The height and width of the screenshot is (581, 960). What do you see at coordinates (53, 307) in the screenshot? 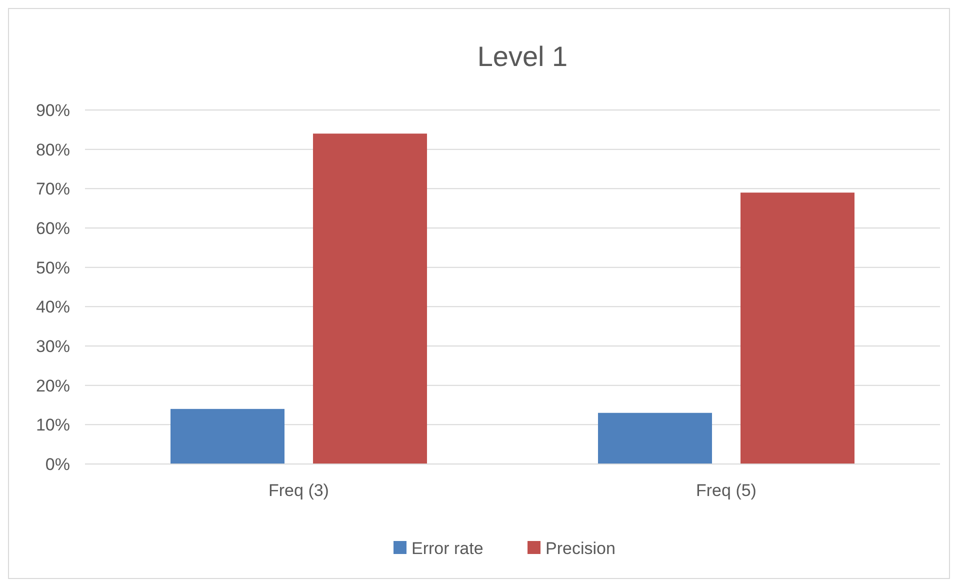
I see `y-tick-label: 40%` at bounding box center [53, 307].